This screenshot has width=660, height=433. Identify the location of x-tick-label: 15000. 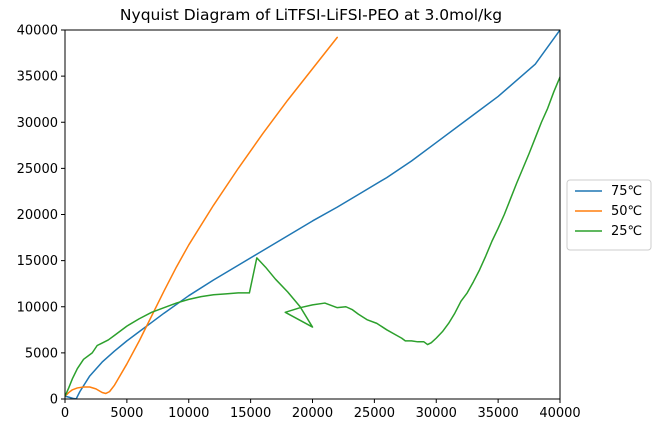
(250, 413).